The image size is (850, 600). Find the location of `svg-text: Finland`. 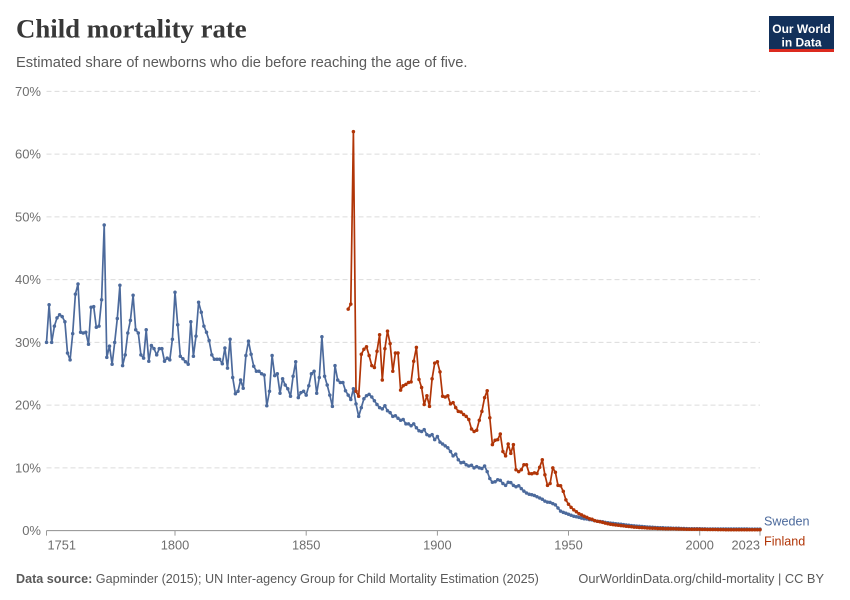

svg-text: Finland is located at coordinates (784, 542).